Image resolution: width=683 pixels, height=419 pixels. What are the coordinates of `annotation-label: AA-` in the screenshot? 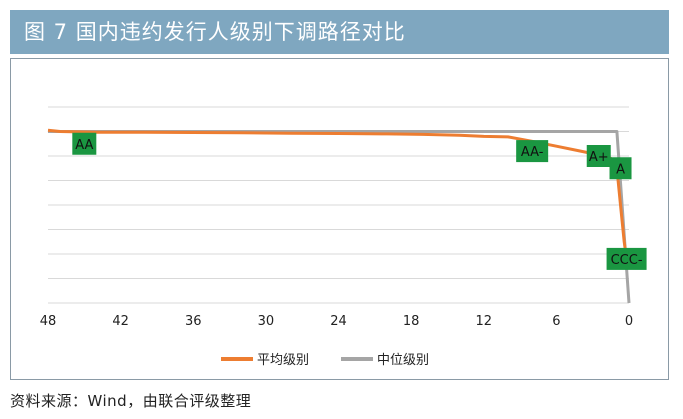 It's located at (532, 152).